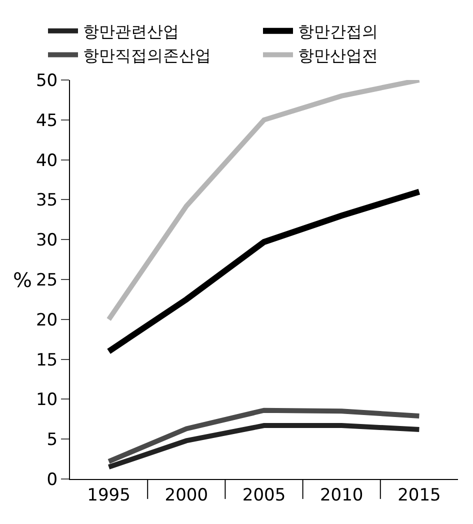 The width and height of the screenshot is (473, 524). I want to click on legend-label: 항만관련산업, so click(131, 32).